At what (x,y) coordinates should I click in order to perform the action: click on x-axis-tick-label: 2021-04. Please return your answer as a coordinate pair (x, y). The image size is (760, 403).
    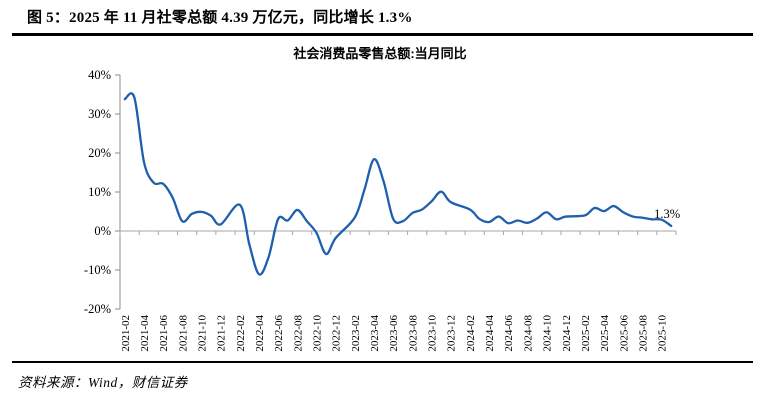
    Looking at the image, I should click on (145, 333).